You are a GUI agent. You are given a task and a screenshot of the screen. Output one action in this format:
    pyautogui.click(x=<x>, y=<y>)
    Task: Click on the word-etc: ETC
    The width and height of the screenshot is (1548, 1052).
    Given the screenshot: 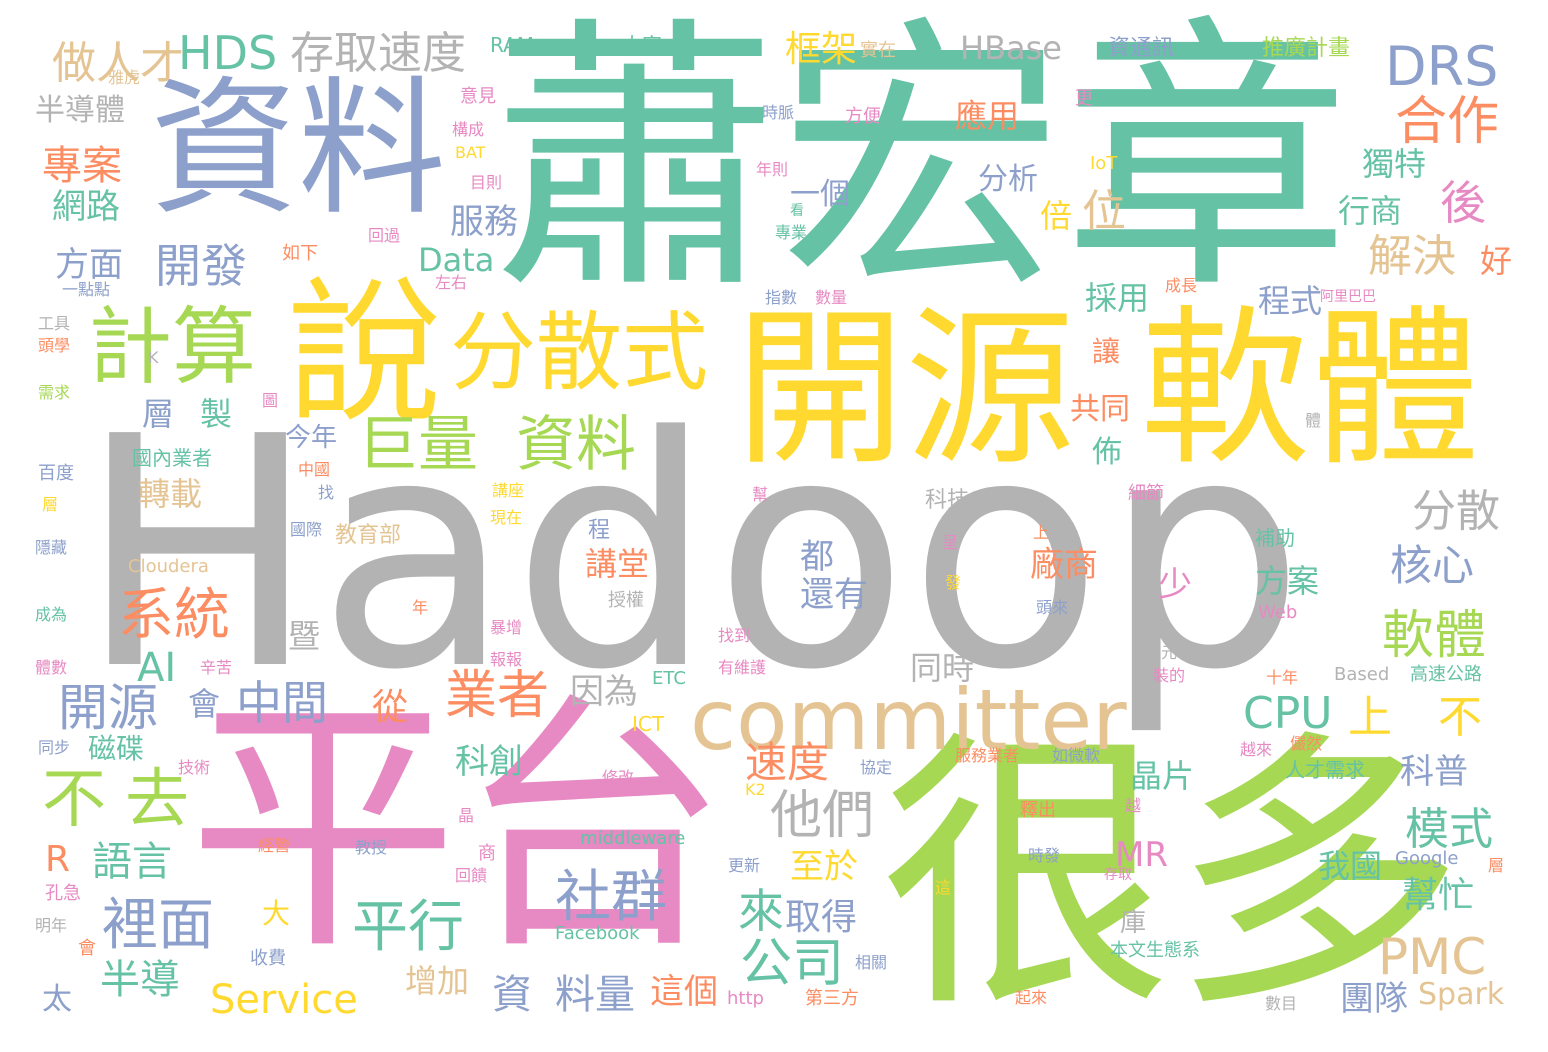 What is the action you would take?
    pyautogui.click(x=669, y=678)
    